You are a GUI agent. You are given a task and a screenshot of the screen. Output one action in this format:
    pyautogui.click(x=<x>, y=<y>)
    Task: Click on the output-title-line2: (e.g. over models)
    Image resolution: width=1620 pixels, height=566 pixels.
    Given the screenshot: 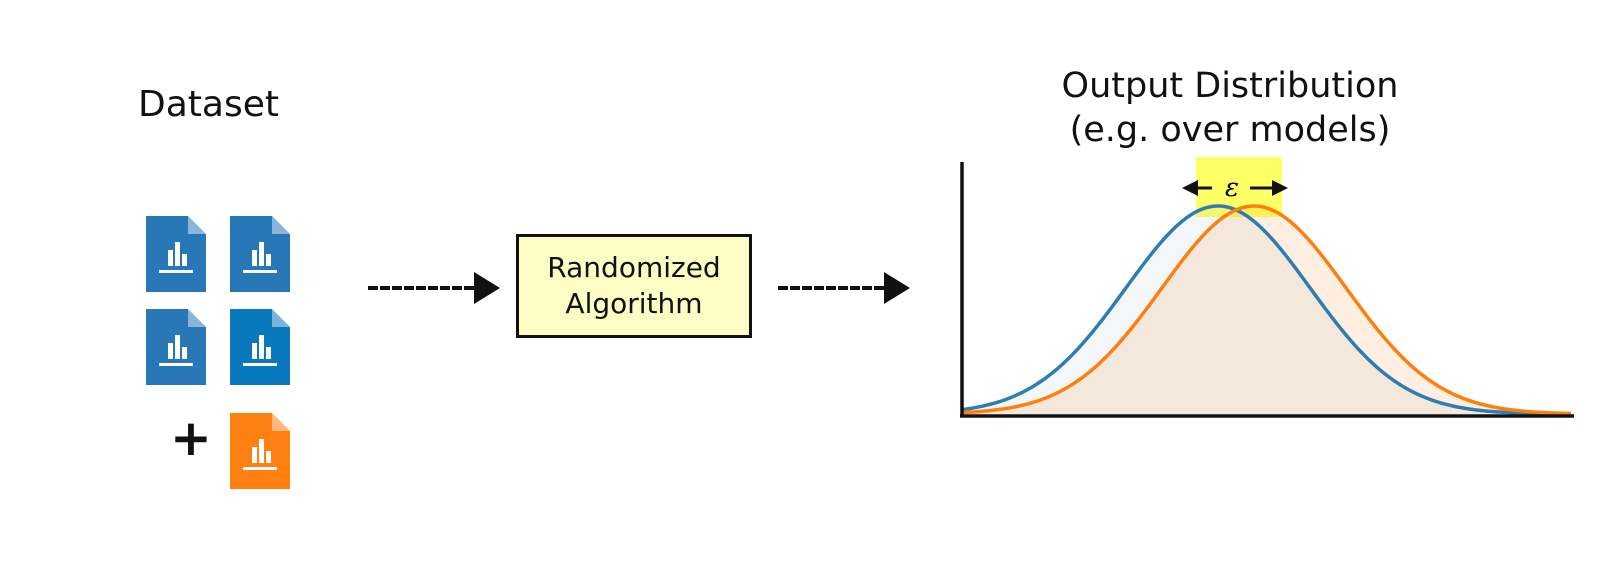 What is the action you would take?
    pyautogui.click(x=1230, y=130)
    